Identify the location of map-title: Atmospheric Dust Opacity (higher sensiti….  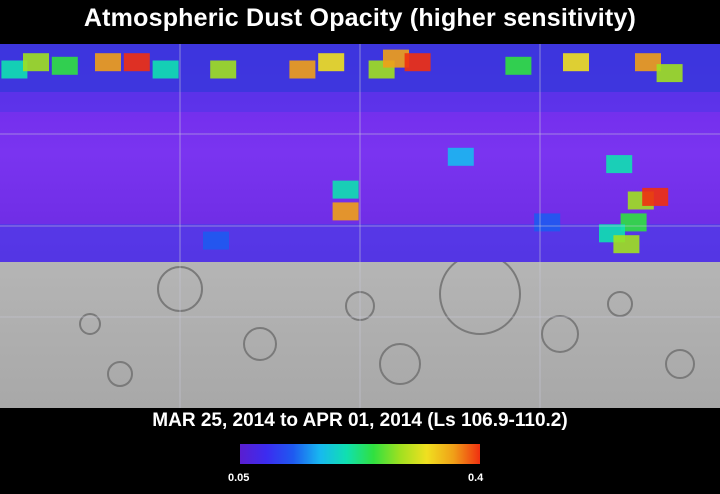
(360, 18).